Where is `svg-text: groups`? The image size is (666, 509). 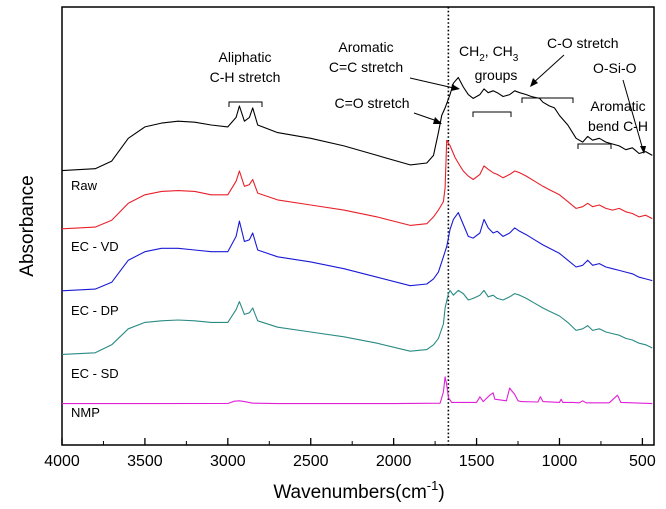 svg-text: groups is located at coordinates (496, 75).